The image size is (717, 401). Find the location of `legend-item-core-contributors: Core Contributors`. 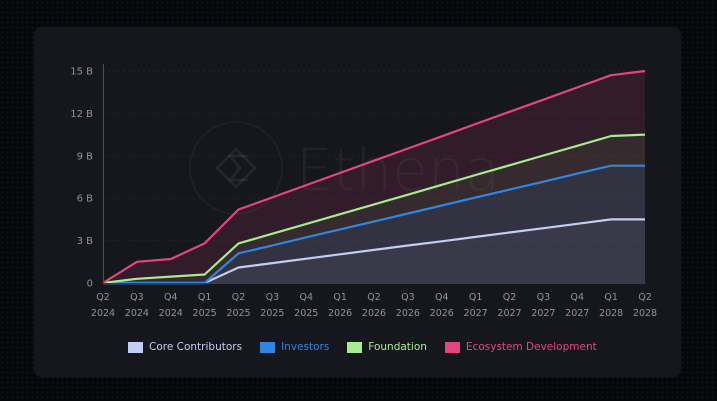

legend-item-core-contributors: Core Contributors is located at coordinates (185, 347).